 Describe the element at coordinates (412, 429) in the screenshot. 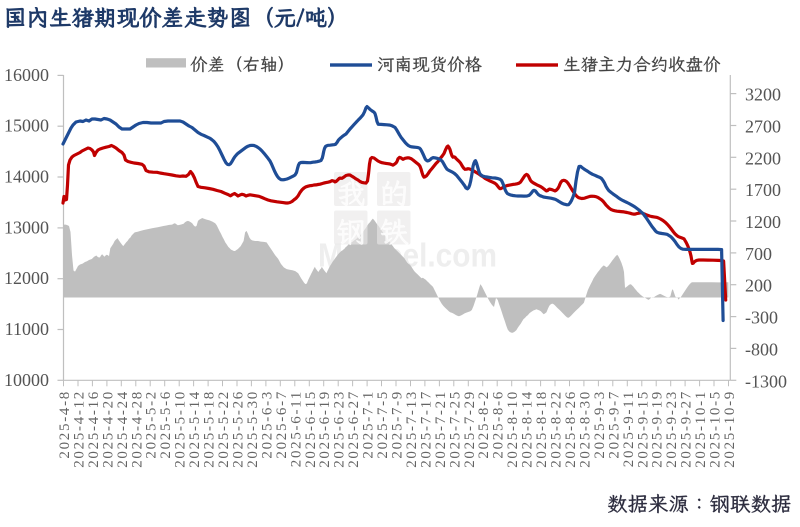

I see `svg-text: 2025-7-13` at that location.